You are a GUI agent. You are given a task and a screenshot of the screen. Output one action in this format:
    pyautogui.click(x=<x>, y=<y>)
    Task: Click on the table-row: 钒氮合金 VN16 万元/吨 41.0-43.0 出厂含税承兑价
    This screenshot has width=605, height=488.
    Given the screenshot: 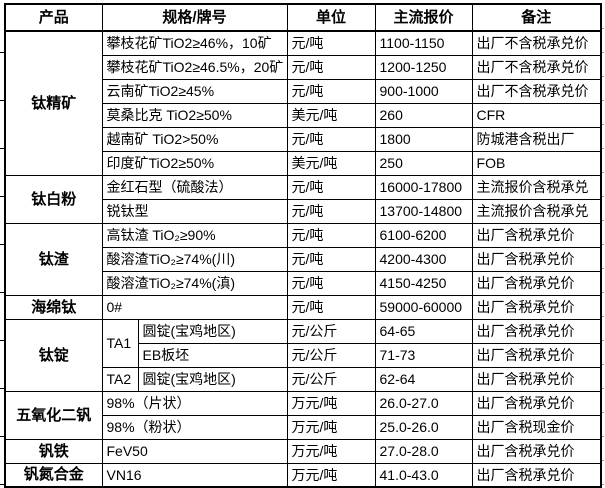 What is the action you would take?
    pyautogui.click(x=303, y=475)
    